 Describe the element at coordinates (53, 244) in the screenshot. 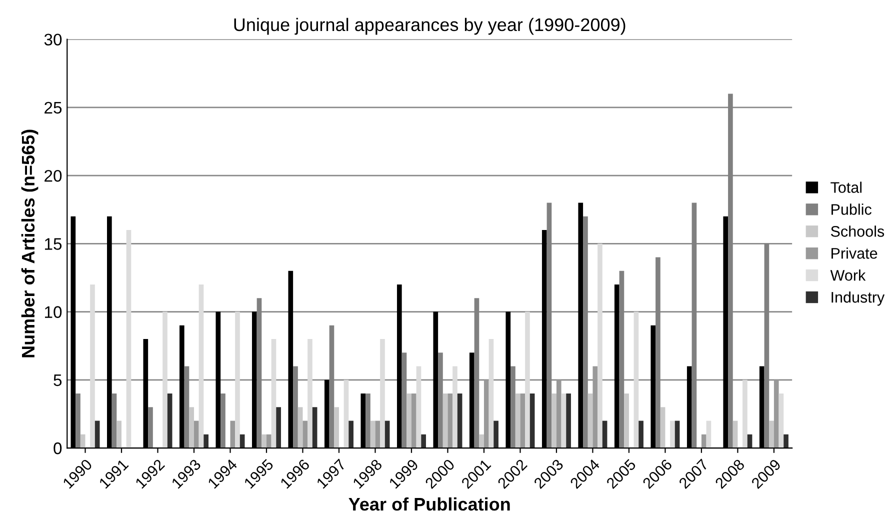

I see `y-tick-label: 15` at that location.